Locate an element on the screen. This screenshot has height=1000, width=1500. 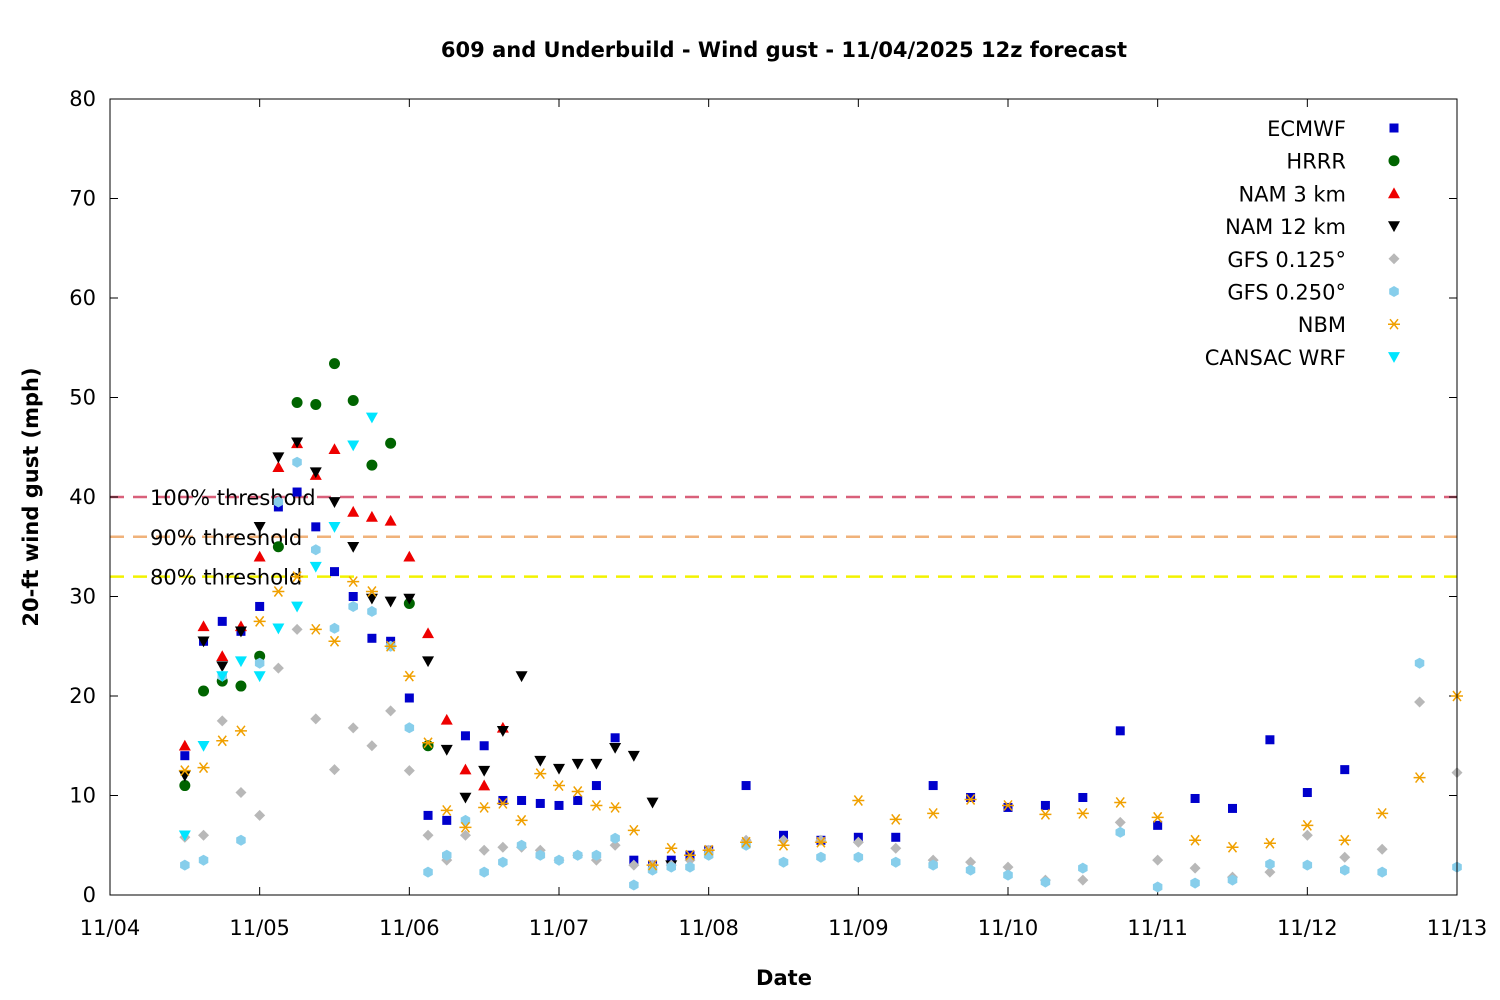
x-tick-label: 11/04 is located at coordinates (110, 928).